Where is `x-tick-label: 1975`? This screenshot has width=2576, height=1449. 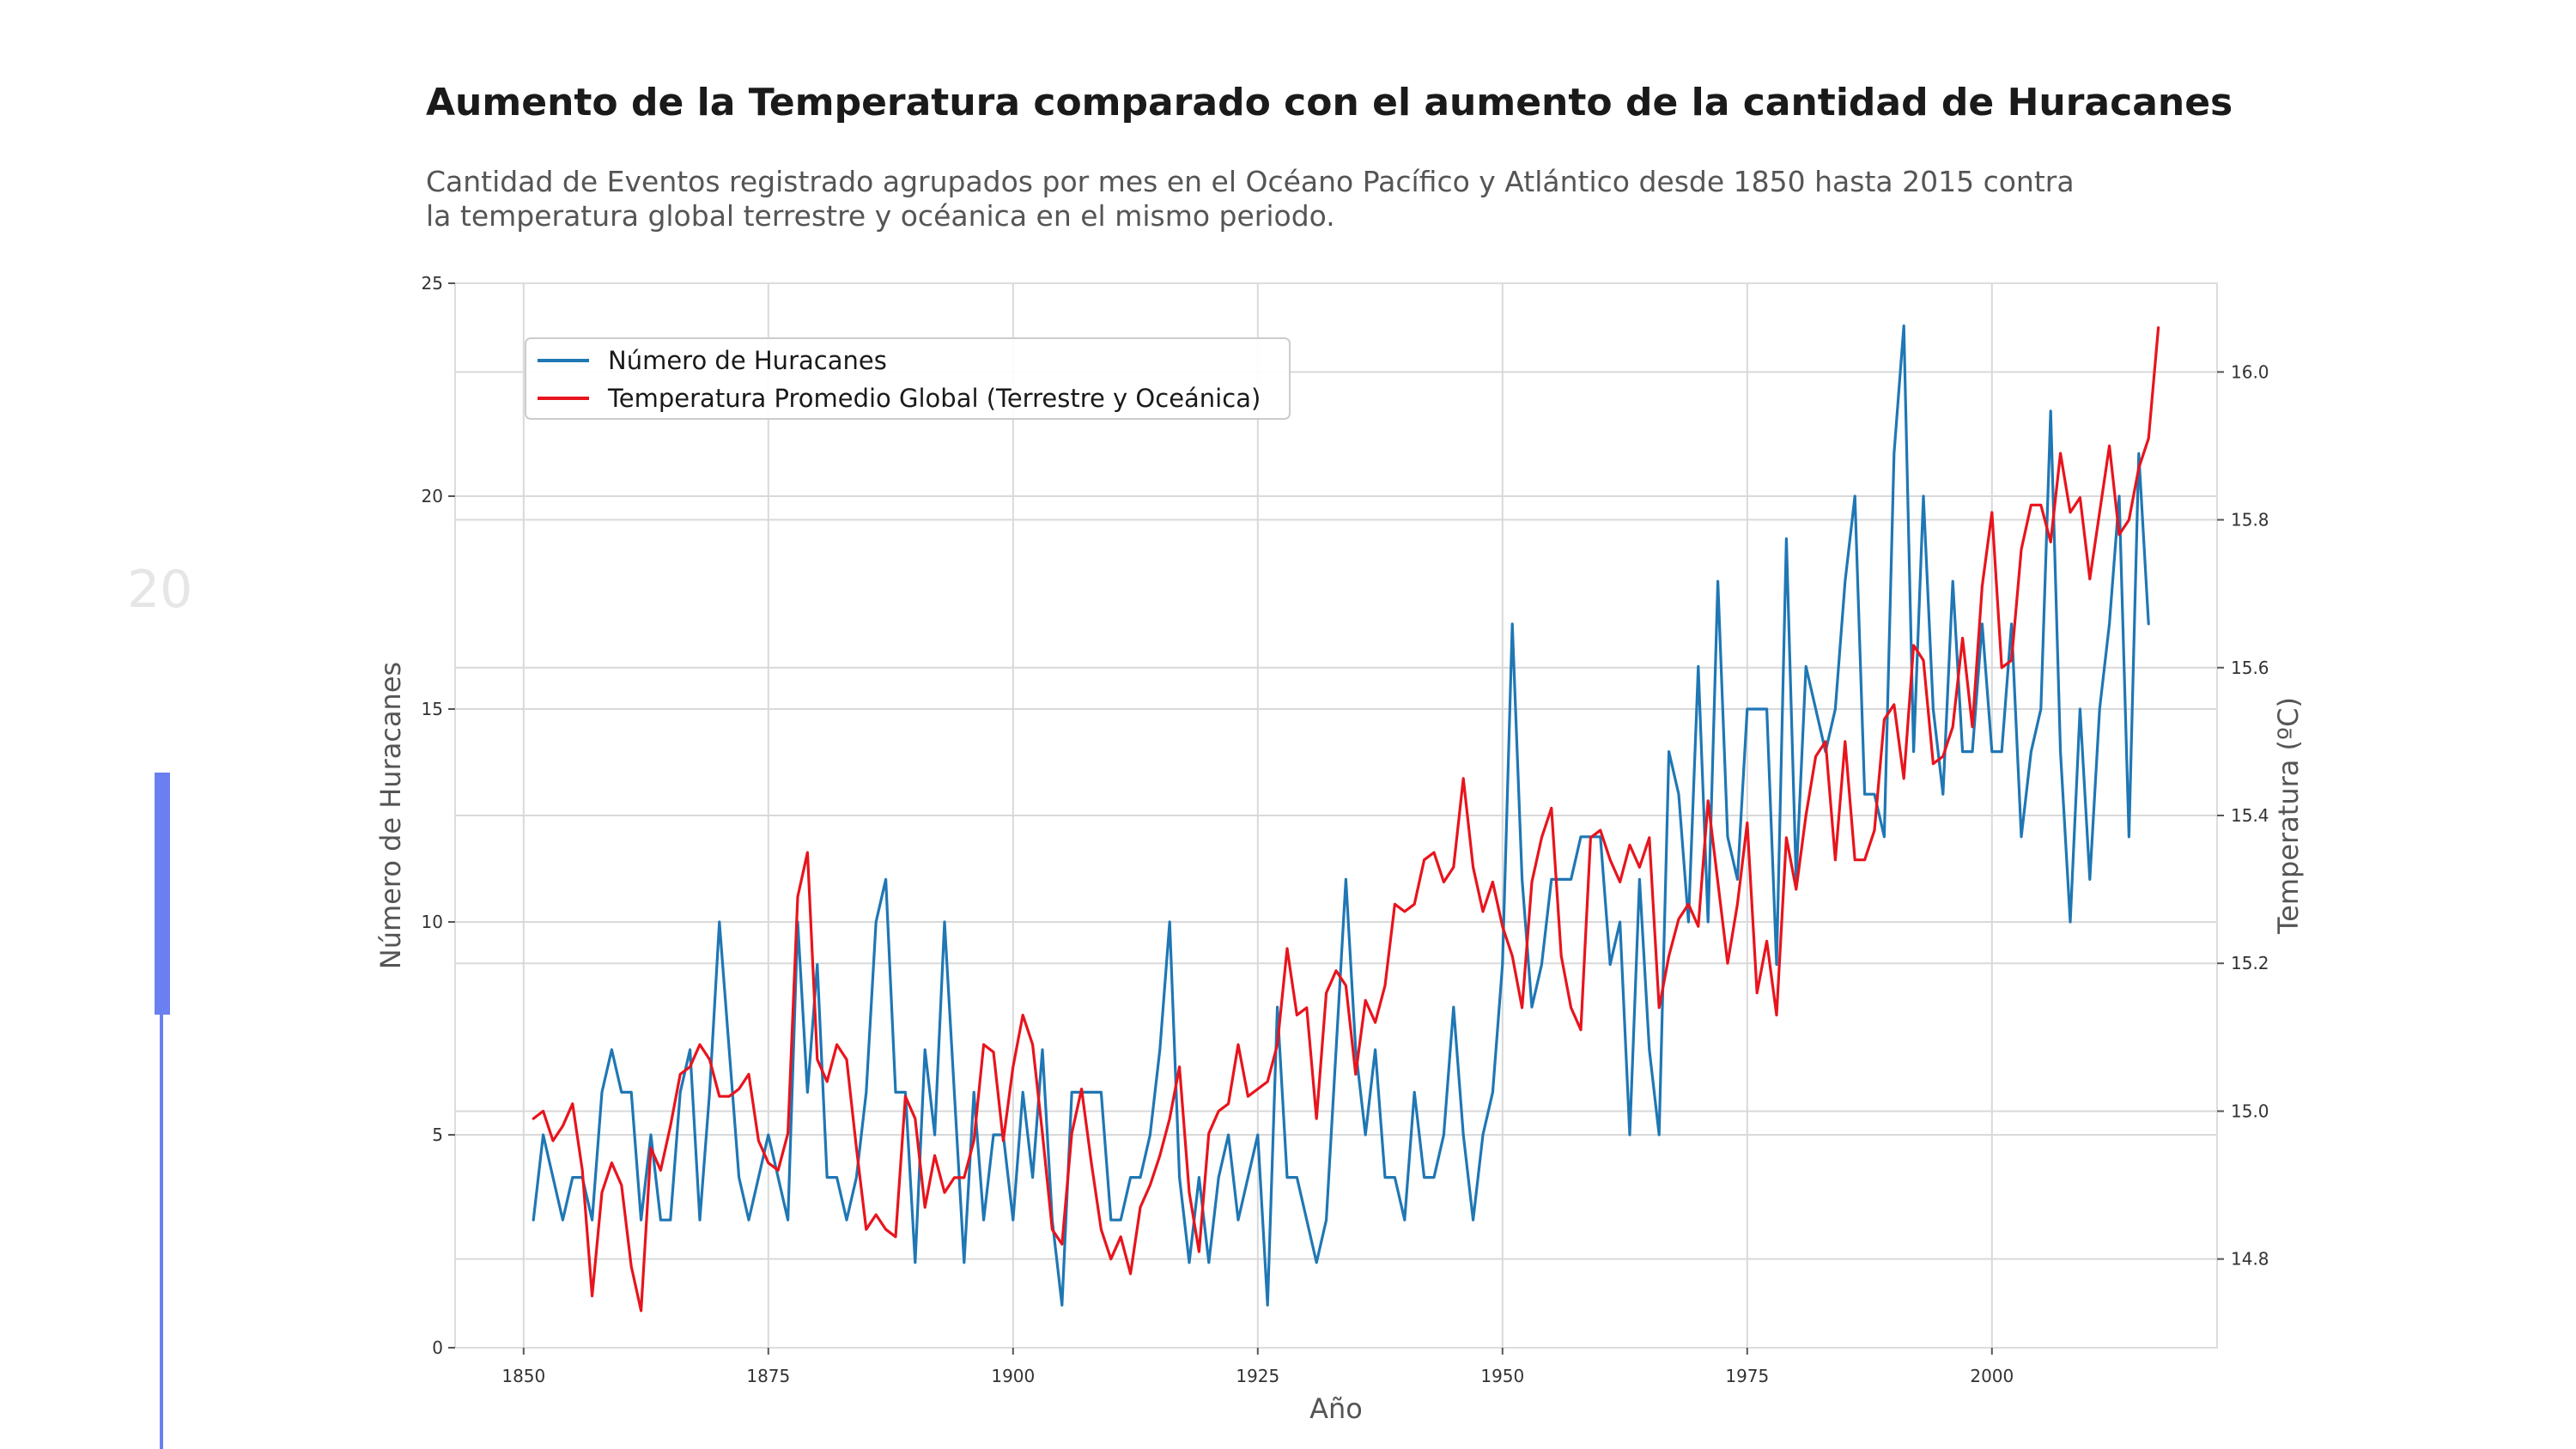
x-tick-label: 1975 is located at coordinates (1747, 1376).